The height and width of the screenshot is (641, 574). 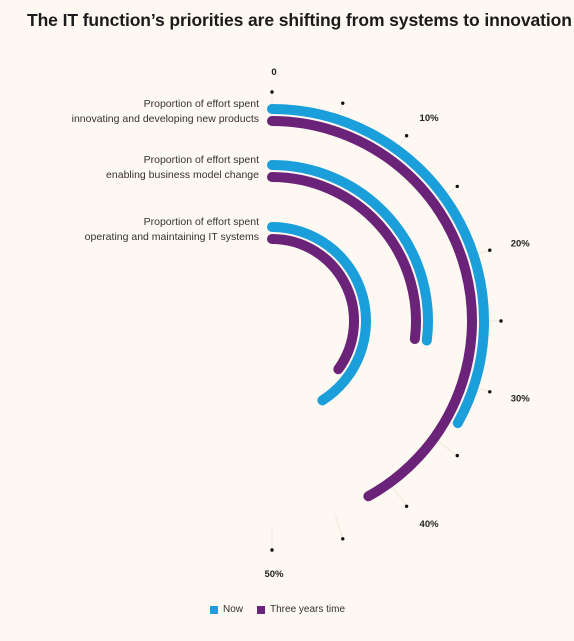 I want to click on tick-label: 50%, so click(x=274, y=574).